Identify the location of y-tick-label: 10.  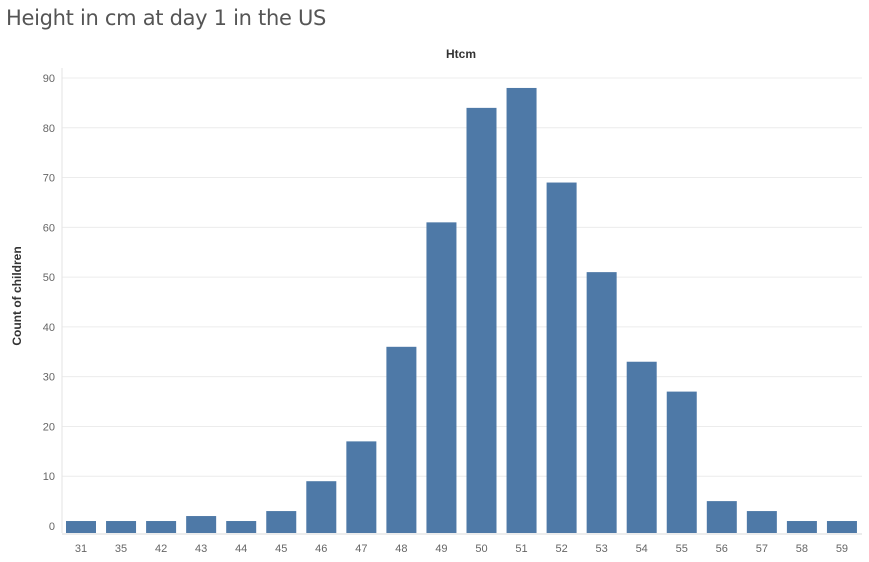
(49, 477).